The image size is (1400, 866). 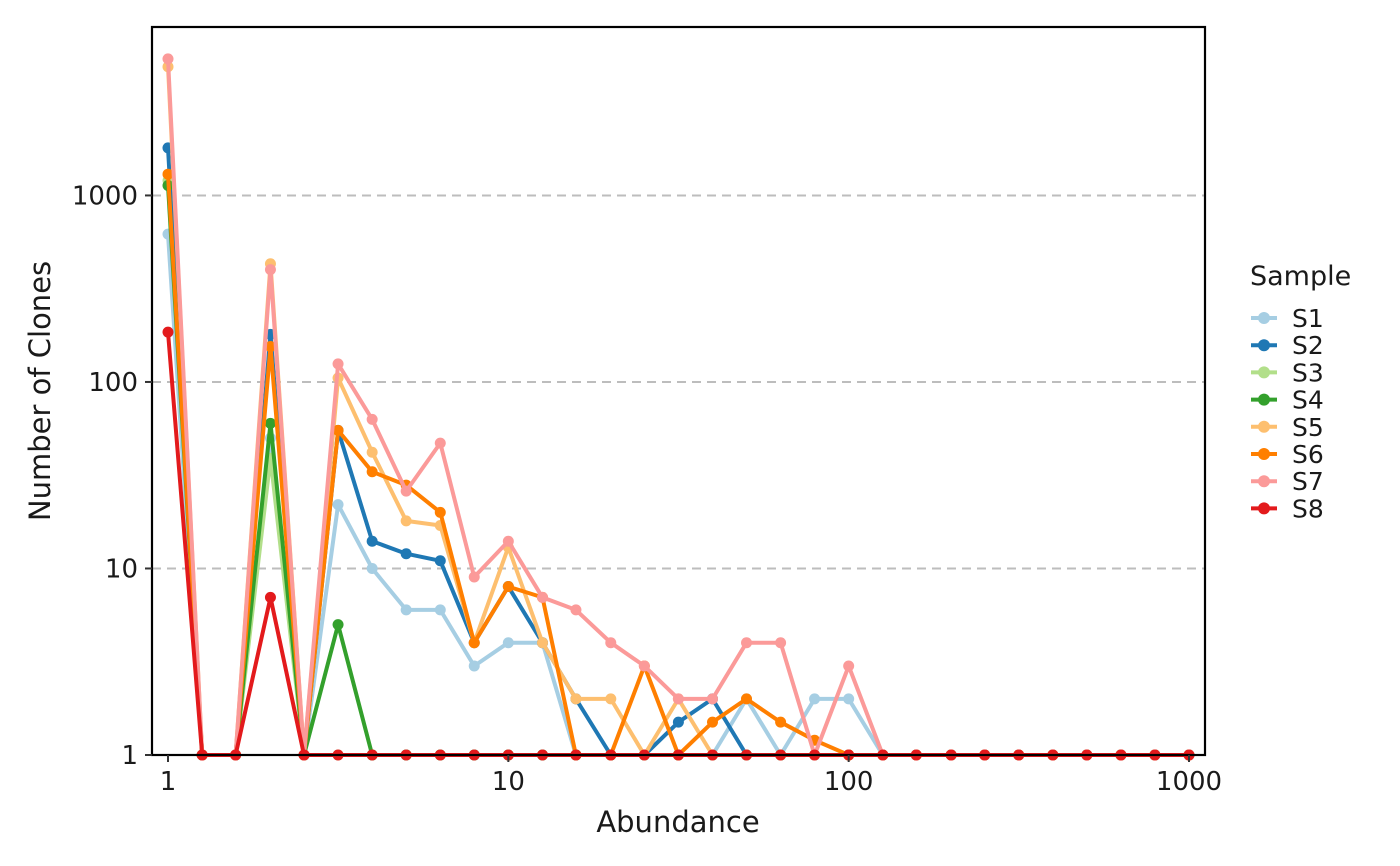 I want to click on y-tick-label: 1000, so click(x=105, y=196).